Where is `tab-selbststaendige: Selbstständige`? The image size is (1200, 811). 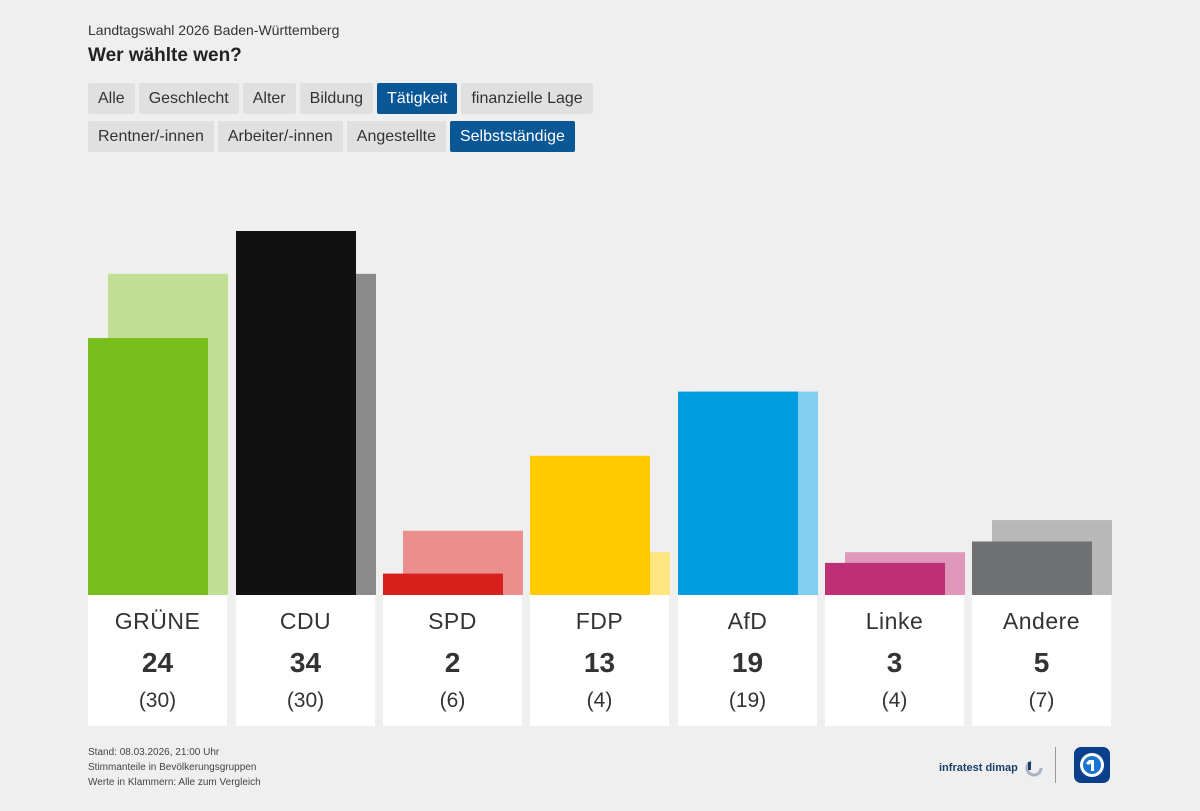 tab-selbststaendige: Selbstständige is located at coordinates (512, 136).